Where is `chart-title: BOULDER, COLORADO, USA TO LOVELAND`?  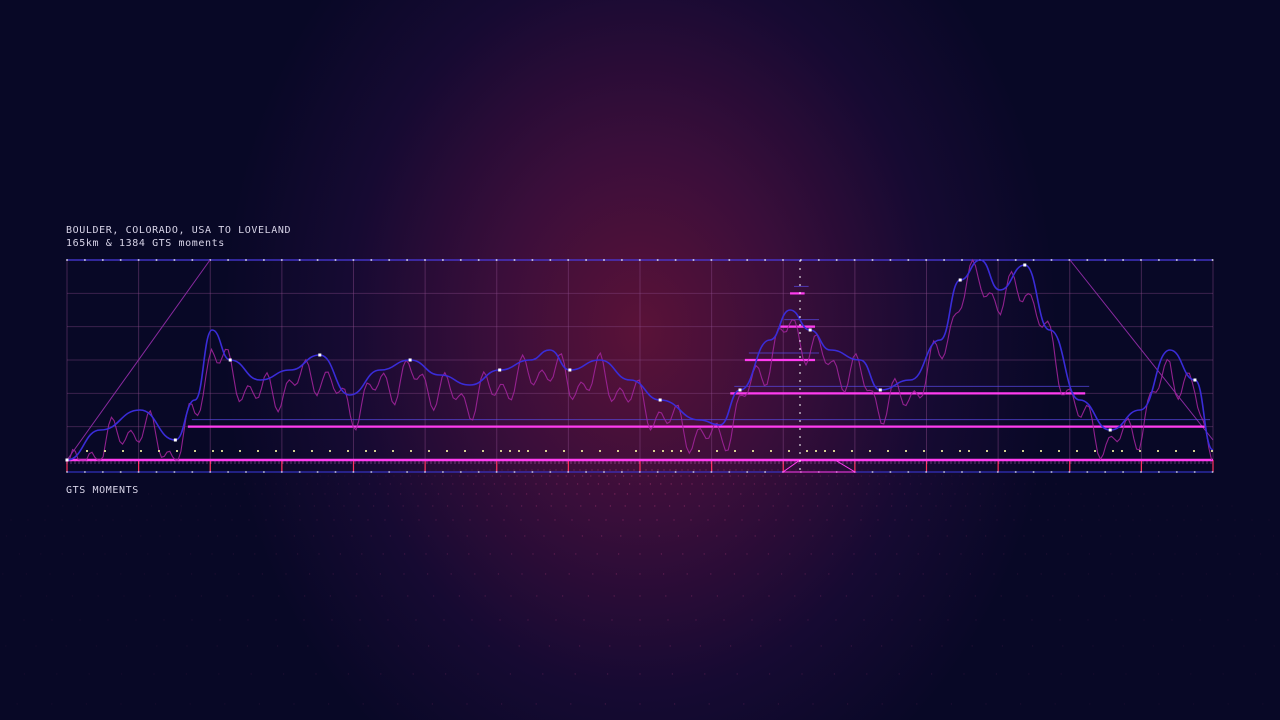
chart-title: BOULDER, COLORADO, USA TO LOVELAND is located at coordinates (179, 230).